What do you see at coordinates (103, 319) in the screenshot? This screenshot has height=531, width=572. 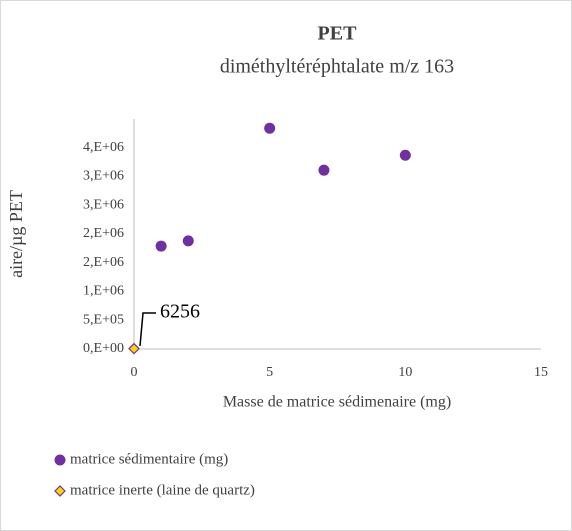 I see `y-tick-label: 5,E+05` at bounding box center [103, 319].